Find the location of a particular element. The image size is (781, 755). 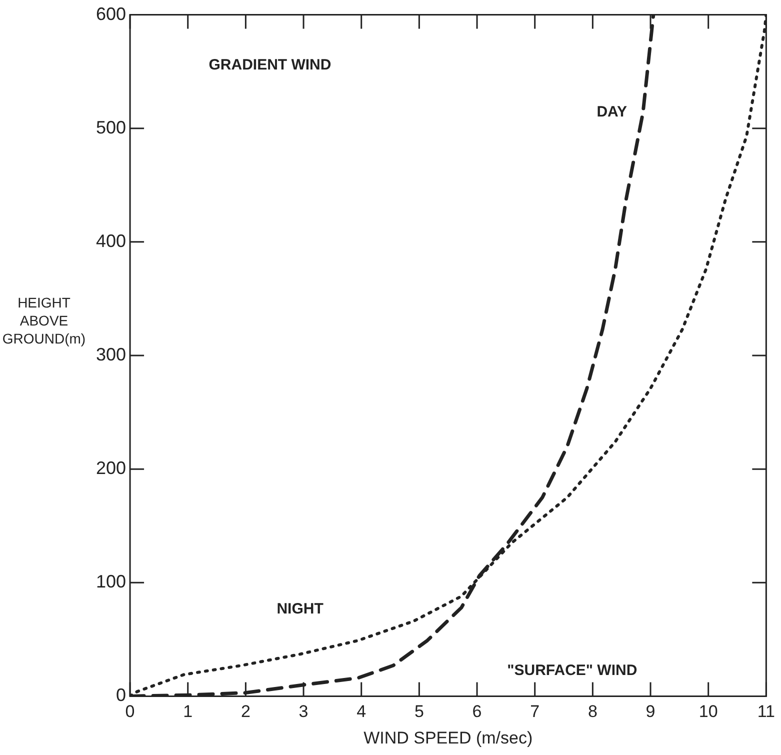

y-tick-label: 0 is located at coordinates (121, 695).